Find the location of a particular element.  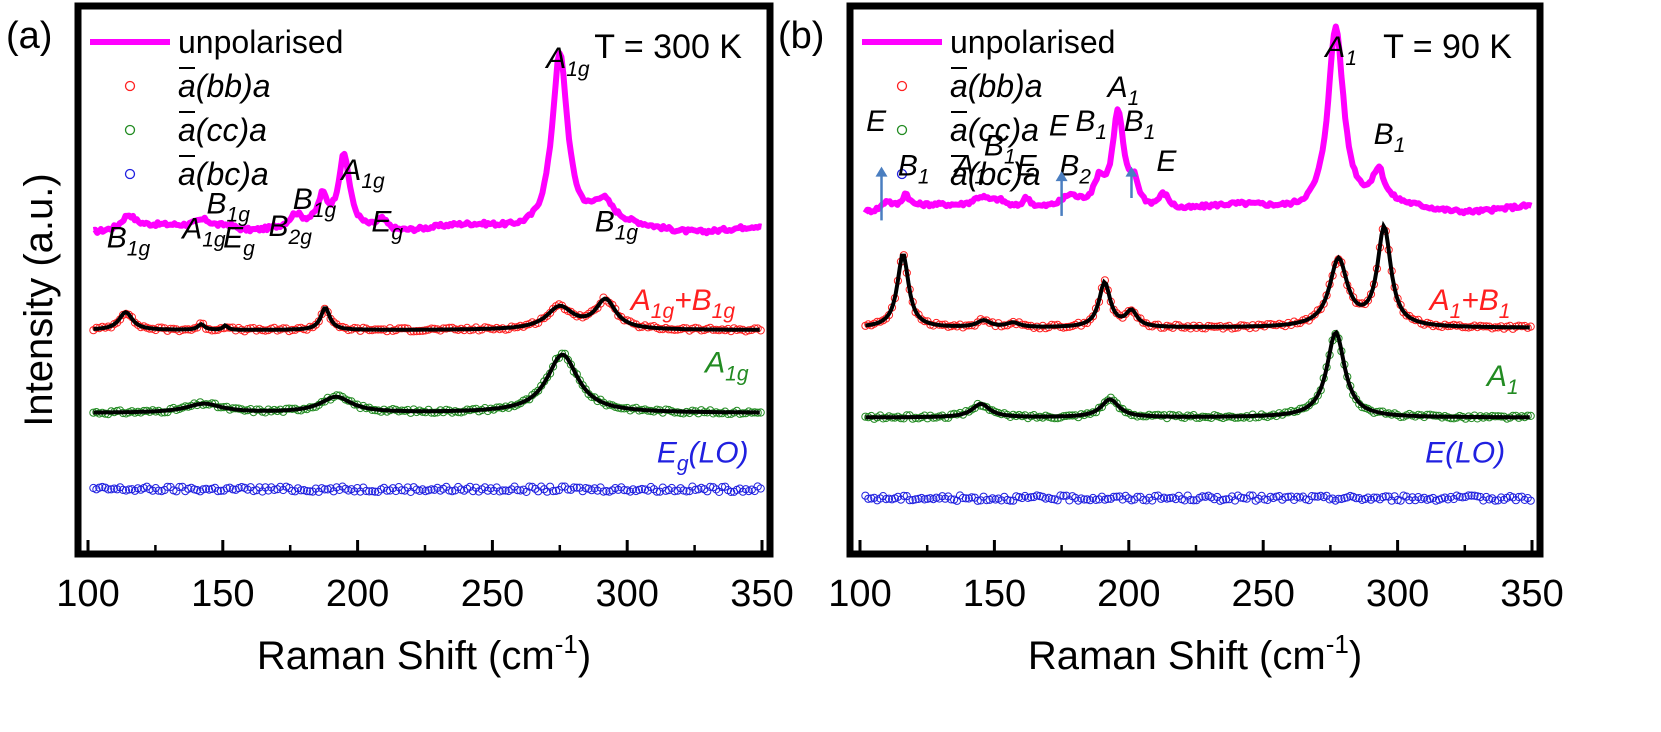

mode-annotation: B1 is located at coordinates (1091, 124).